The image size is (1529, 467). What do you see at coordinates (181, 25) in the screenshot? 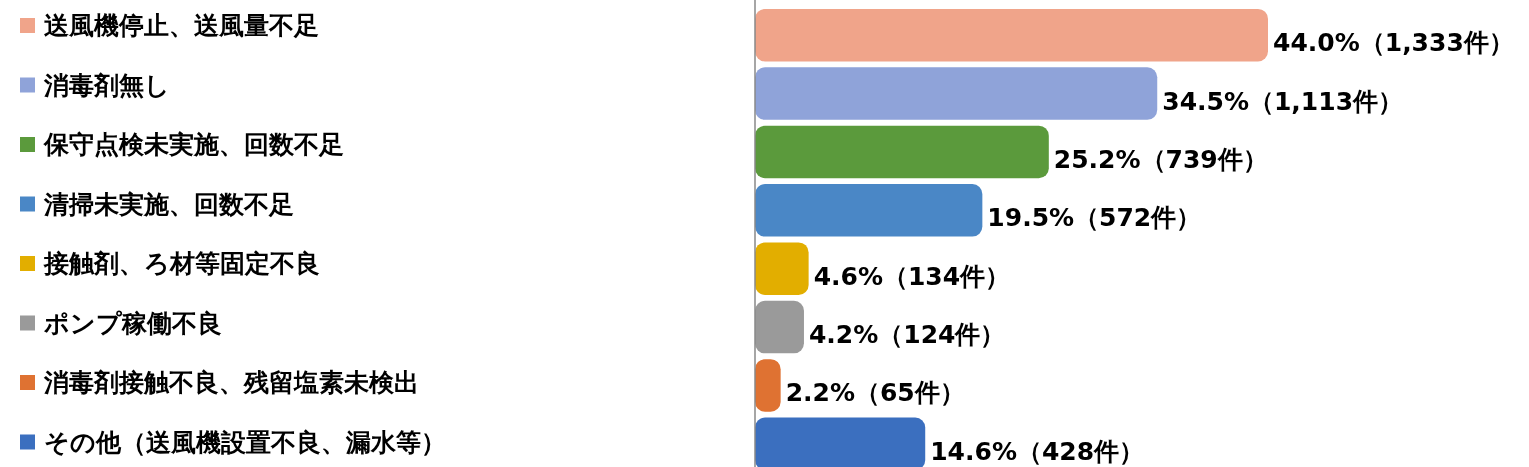
I see `y-tick-label: 送風機停止、送風量不足` at bounding box center [181, 25].